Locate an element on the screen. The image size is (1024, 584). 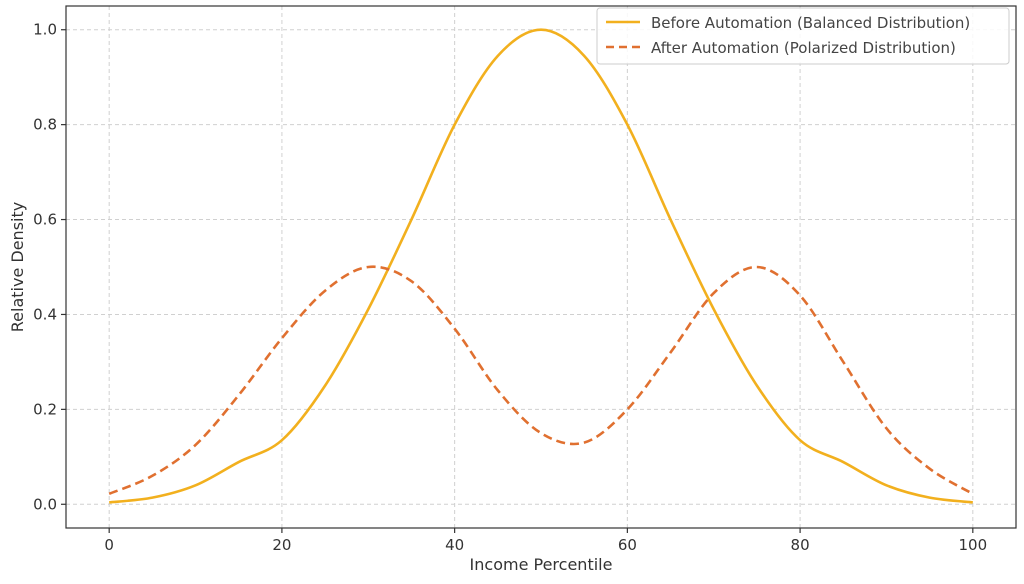
x-axis-label: Income Percentile is located at coordinates (541, 564).